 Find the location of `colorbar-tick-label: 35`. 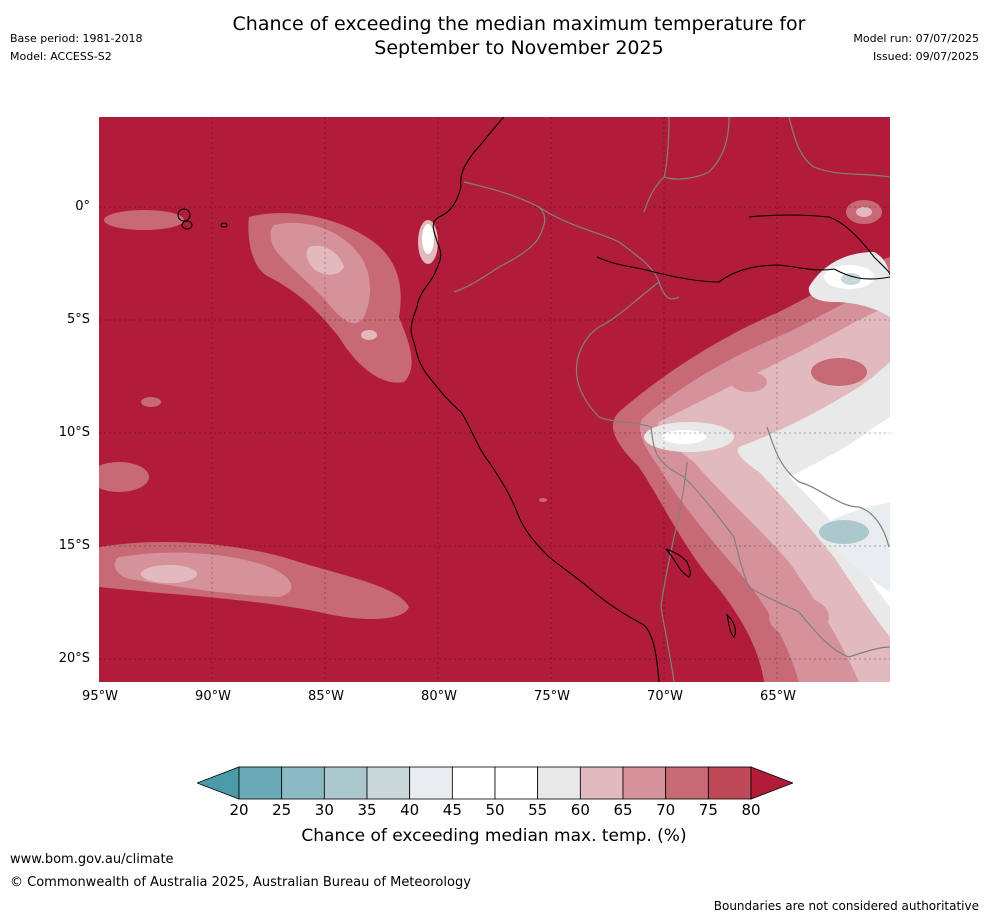

colorbar-tick-label: 35 is located at coordinates (367, 810).